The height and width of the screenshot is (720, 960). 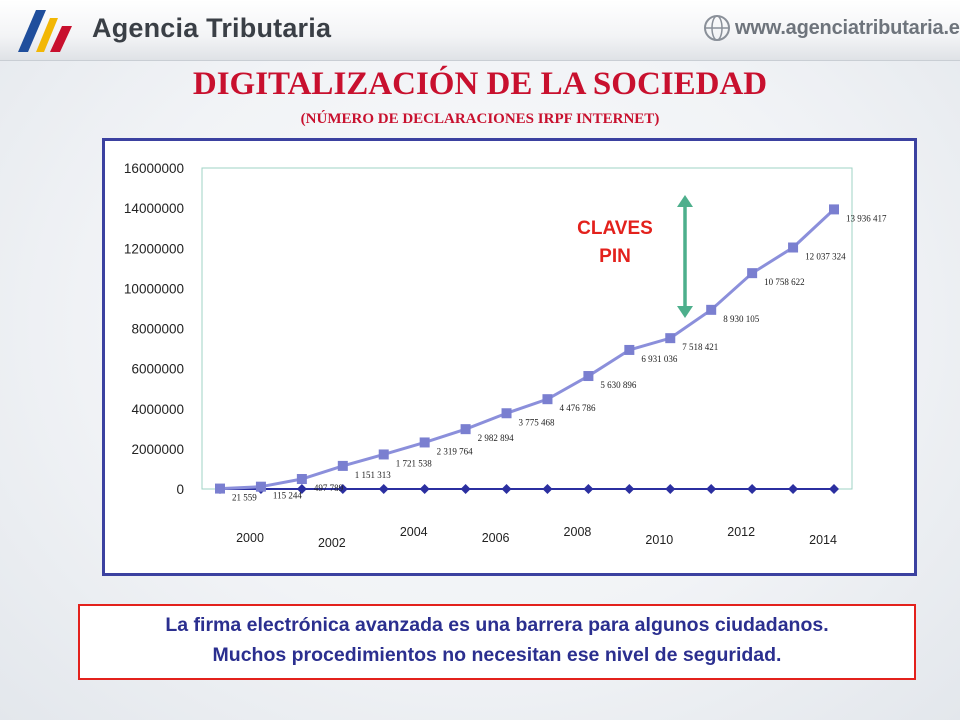 What do you see at coordinates (480, 84) in the screenshot?
I see `slide-title: DIGITALIZACIÓN DE LA SOCIEDAD` at bounding box center [480, 84].